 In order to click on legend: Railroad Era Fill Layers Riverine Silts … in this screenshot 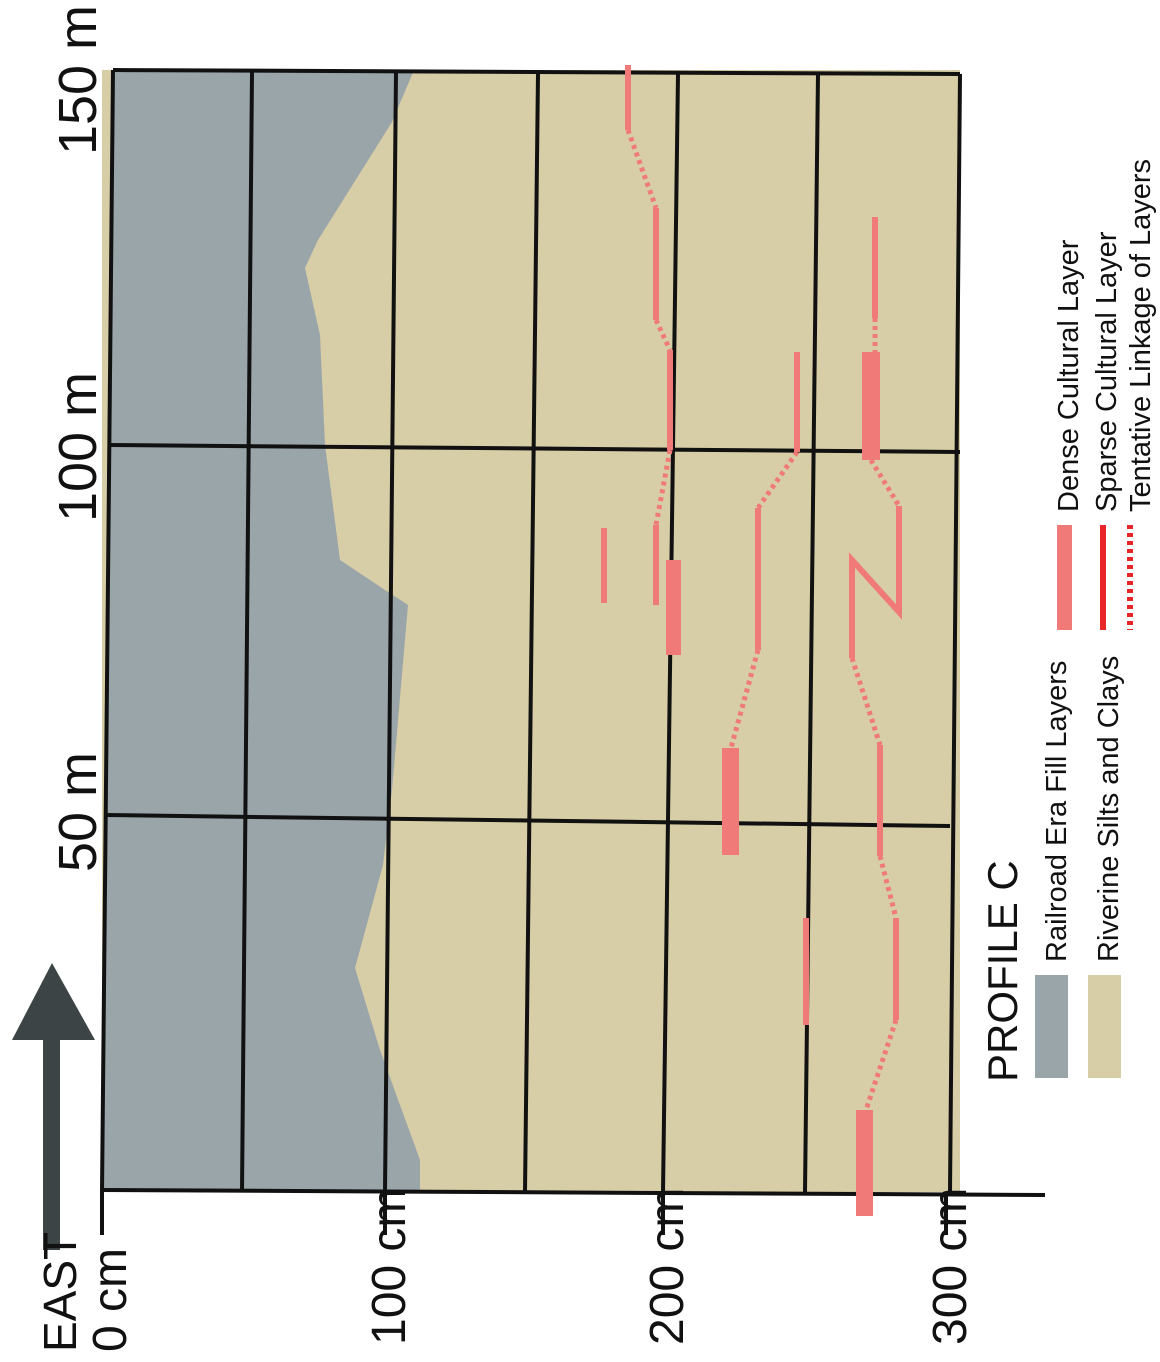, I will do `click(1096, 618)`.